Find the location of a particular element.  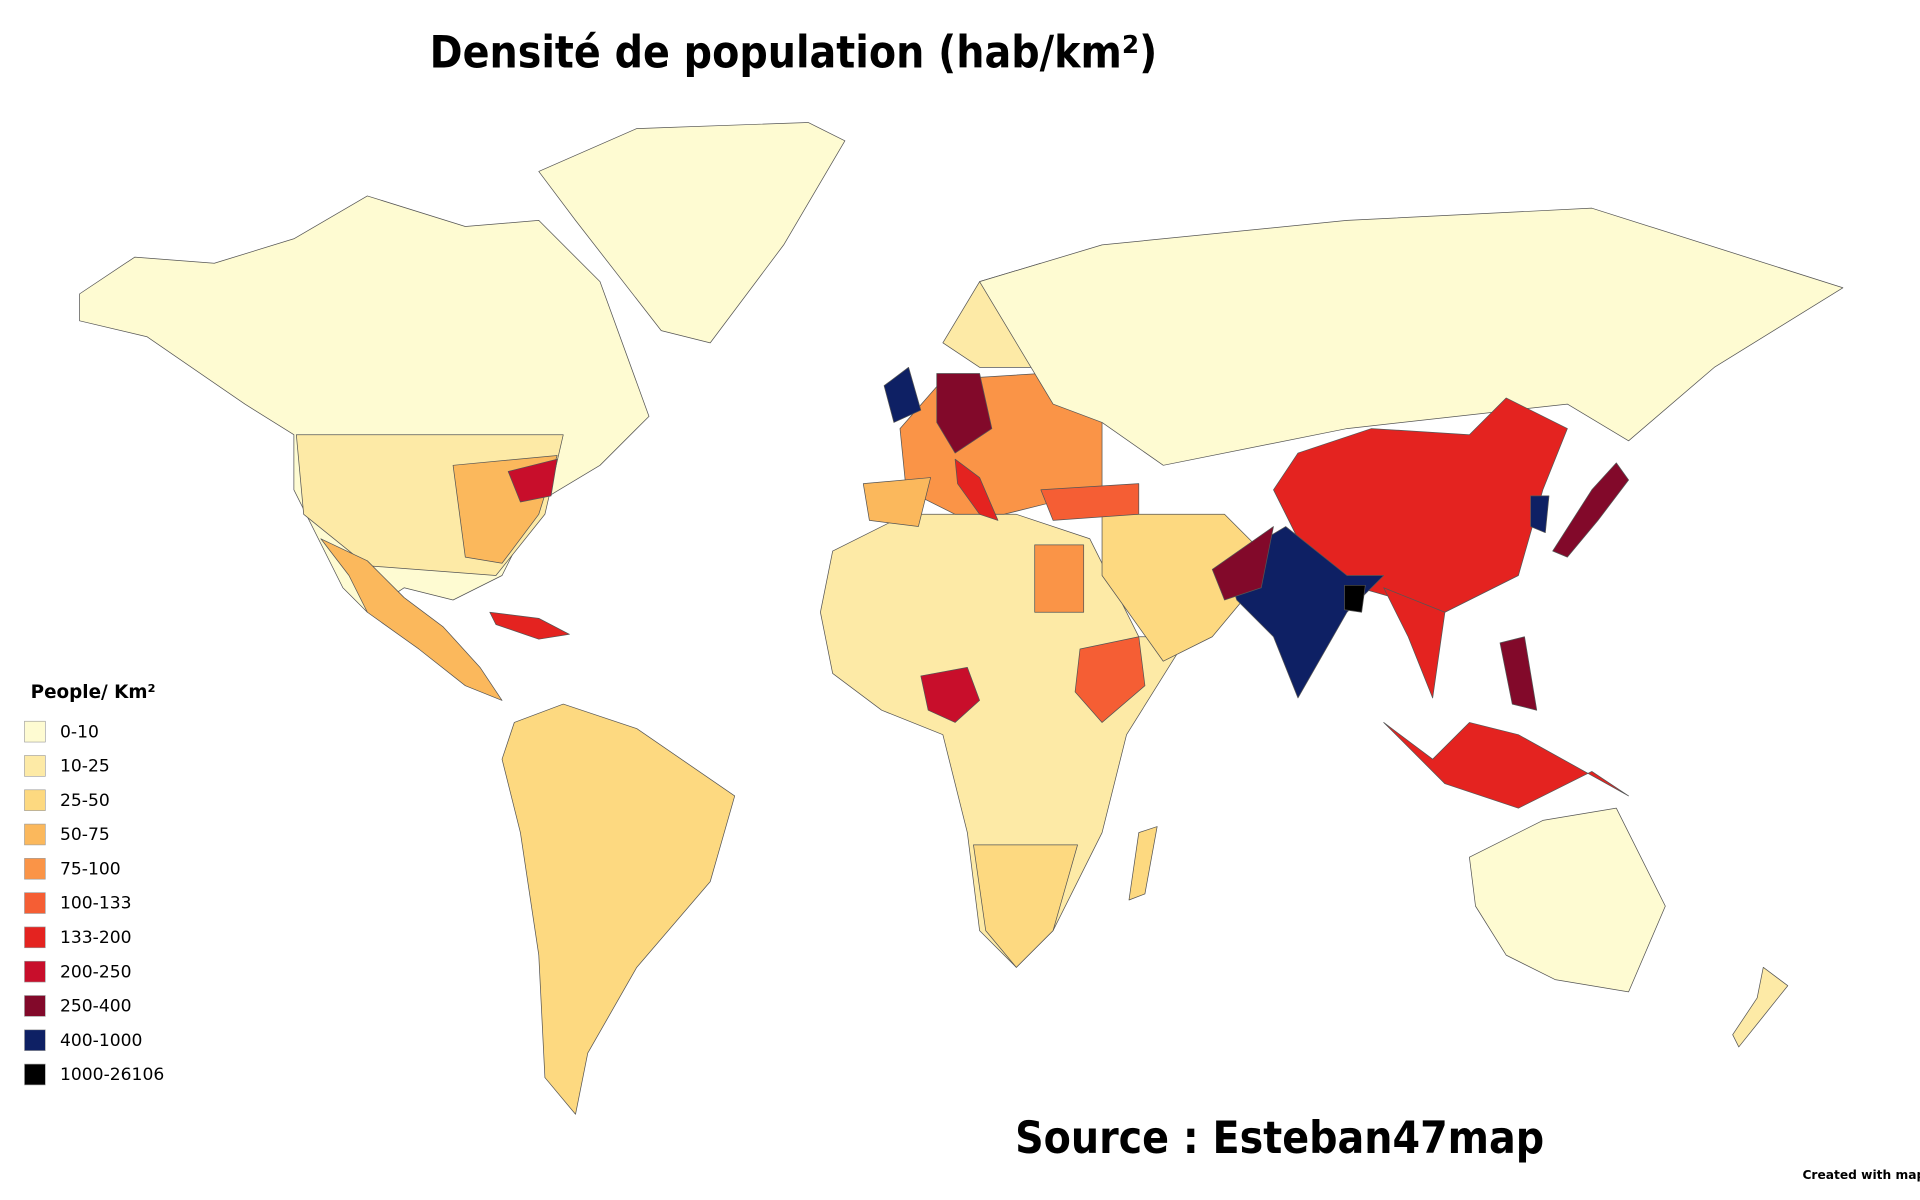

philippines is located at coordinates (1518, 673).